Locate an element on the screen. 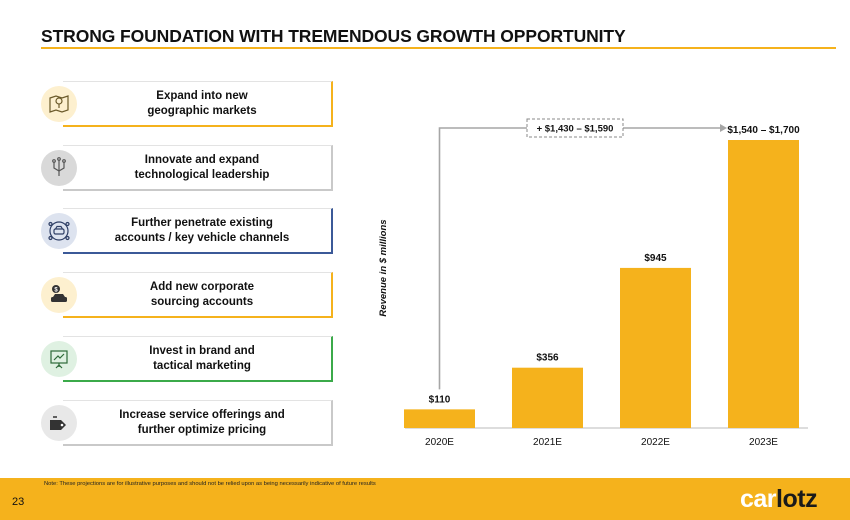 Image resolution: width=850 pixels, height=520 pixels. carlotz-logo: carlotz is located at coordinates (779, 499).